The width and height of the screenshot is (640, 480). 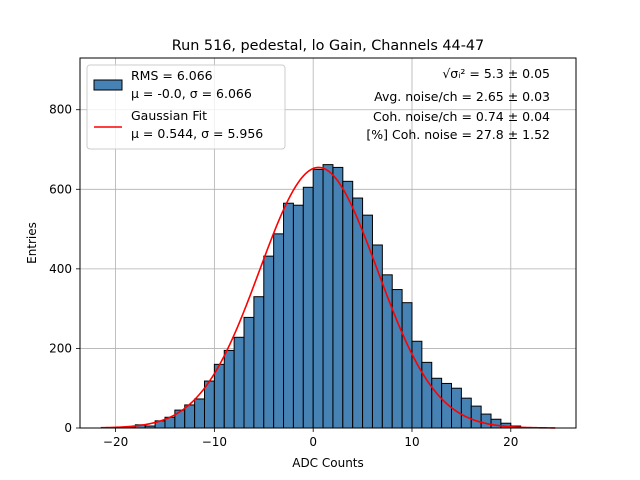 What do you see at coordinates (32, 243) in the screenshot?
I see `y-axis-label: Entries` at bounding box center [32, 243].